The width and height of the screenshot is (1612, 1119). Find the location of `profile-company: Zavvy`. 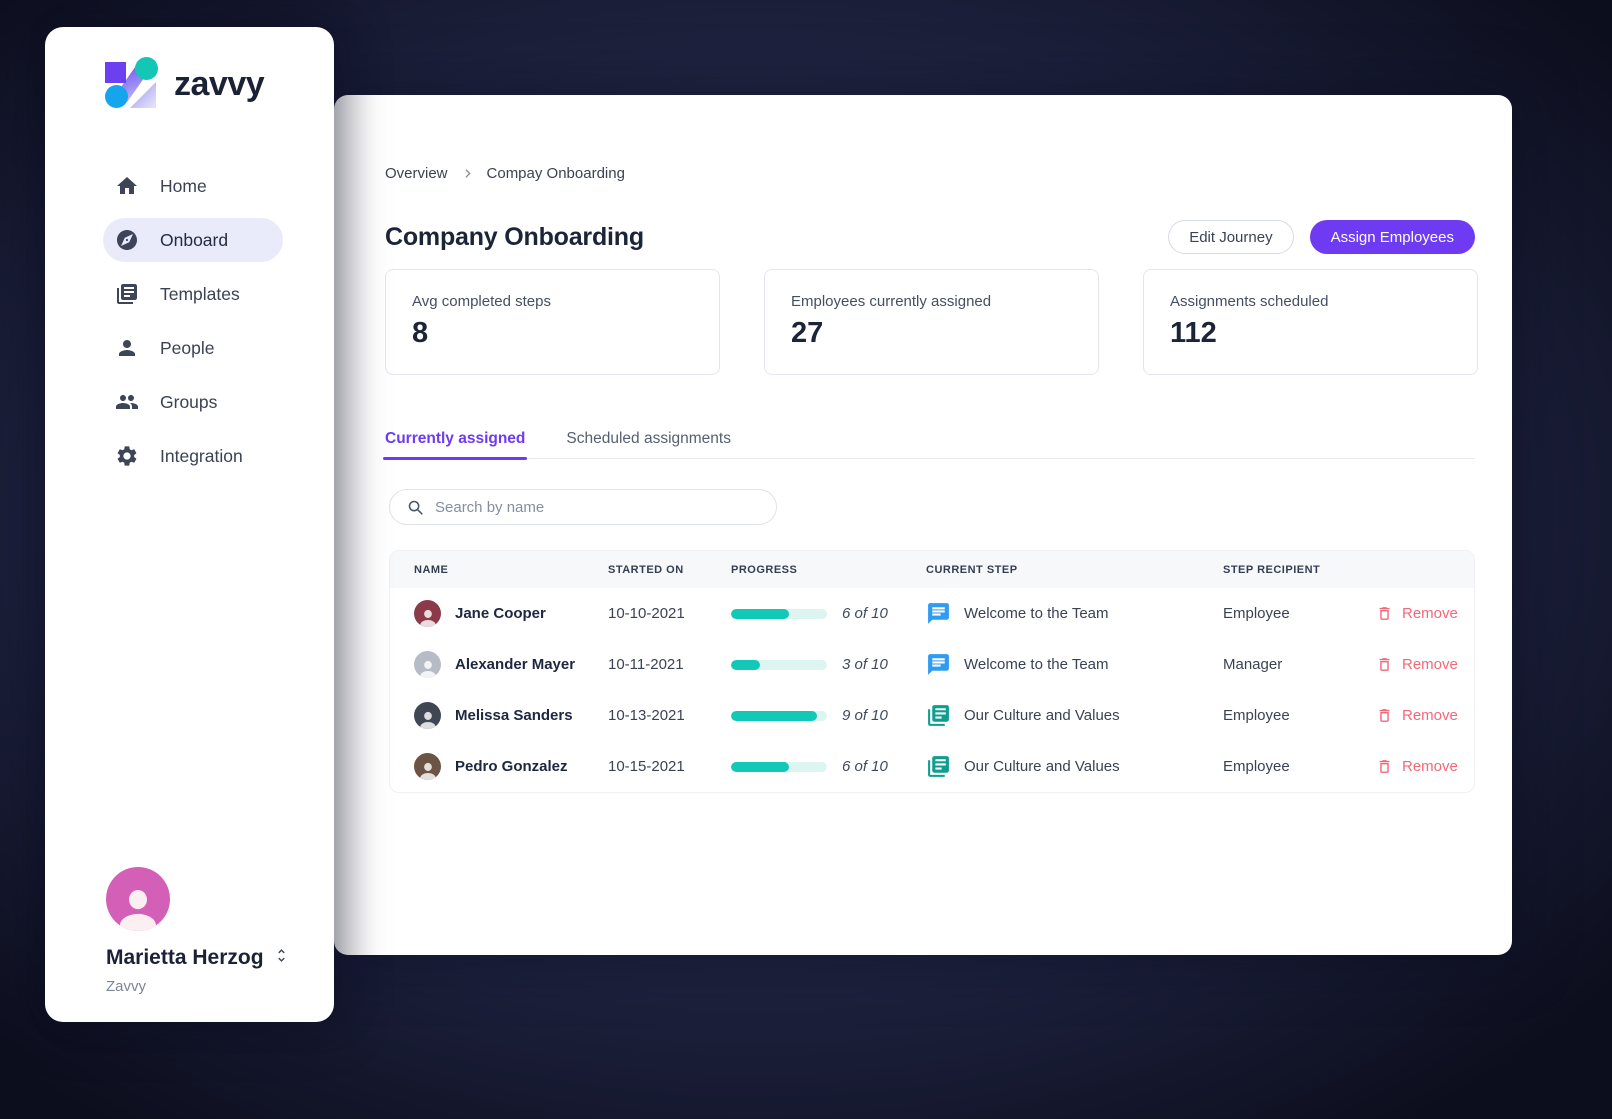

profile-company: Zavvy is located at coordinates (126, 986).